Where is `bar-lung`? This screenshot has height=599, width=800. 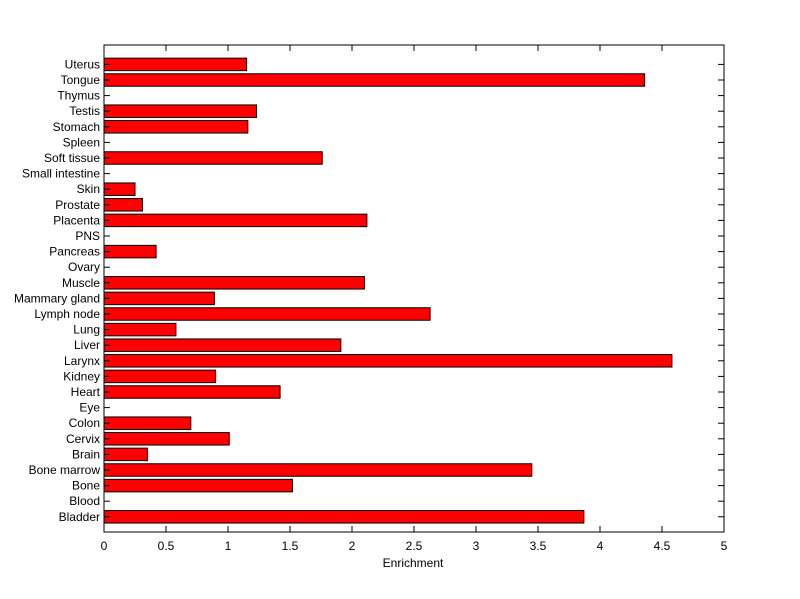
bar-lung is located at coordinates (140, 329).